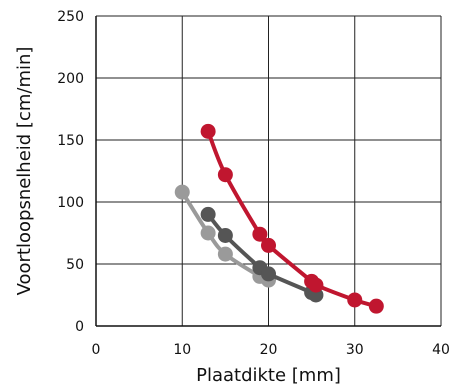 Image resolution: width=454 pixels, height=386 pixels. What do you see at coordinates (182, 350) in the screenshot?
I see `x-tick-label: 10` at bounding box center [182, 350].